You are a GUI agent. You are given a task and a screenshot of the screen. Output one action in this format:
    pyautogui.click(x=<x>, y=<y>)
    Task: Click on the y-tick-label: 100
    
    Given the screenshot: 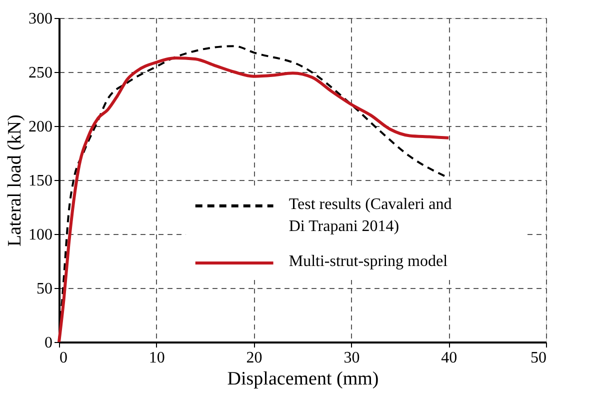 What is the action you would take?
    pyautogui.click(x=40, y=235)
    